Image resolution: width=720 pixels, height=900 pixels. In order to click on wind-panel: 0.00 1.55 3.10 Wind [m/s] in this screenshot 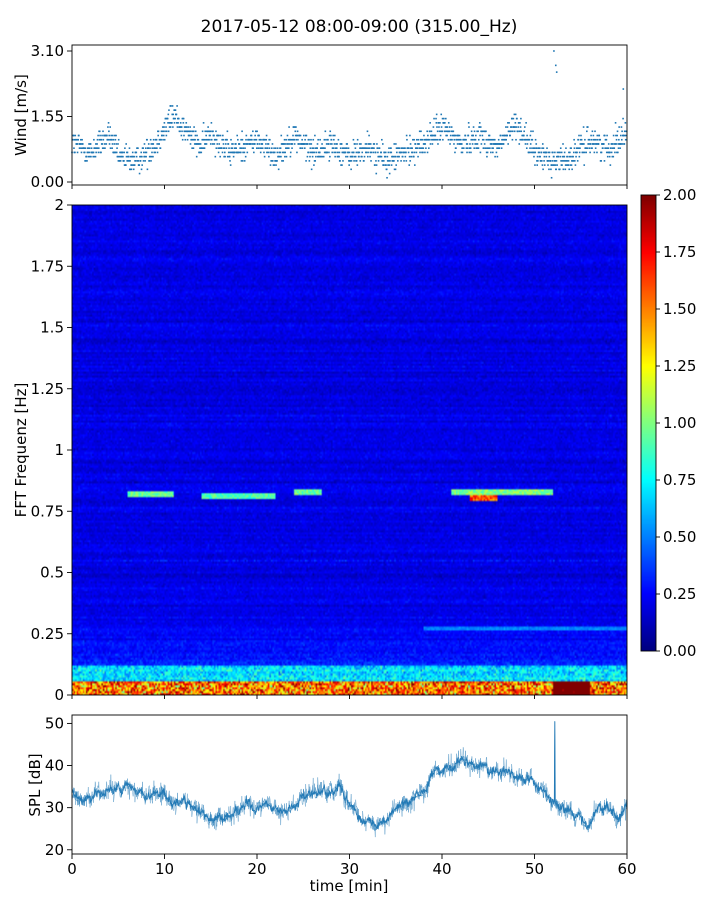, I will do `click(320, 116)`.